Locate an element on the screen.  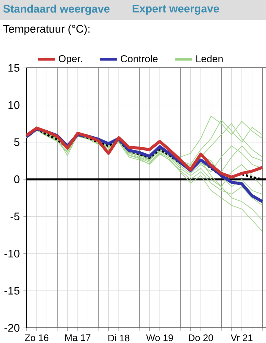
legend-label: Controle is located at coordinates (139, 59).